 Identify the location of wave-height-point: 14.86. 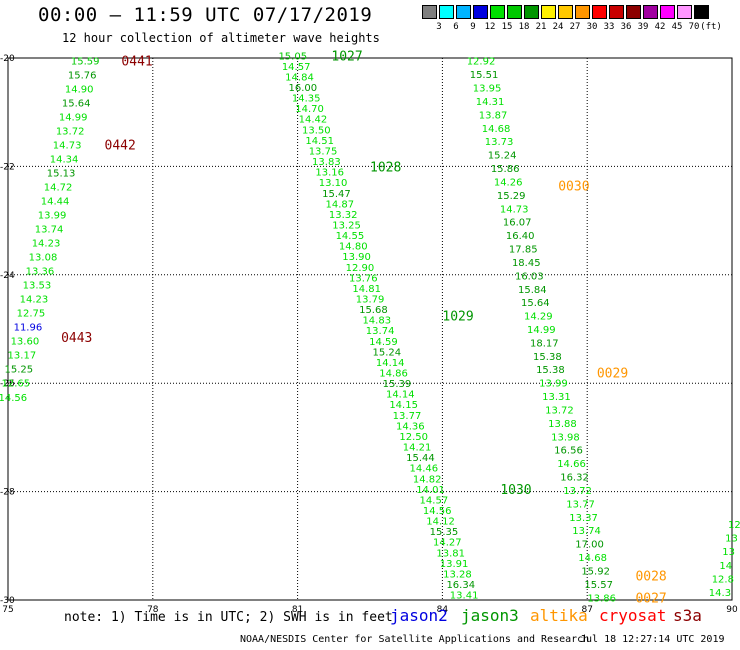
(393, 374).